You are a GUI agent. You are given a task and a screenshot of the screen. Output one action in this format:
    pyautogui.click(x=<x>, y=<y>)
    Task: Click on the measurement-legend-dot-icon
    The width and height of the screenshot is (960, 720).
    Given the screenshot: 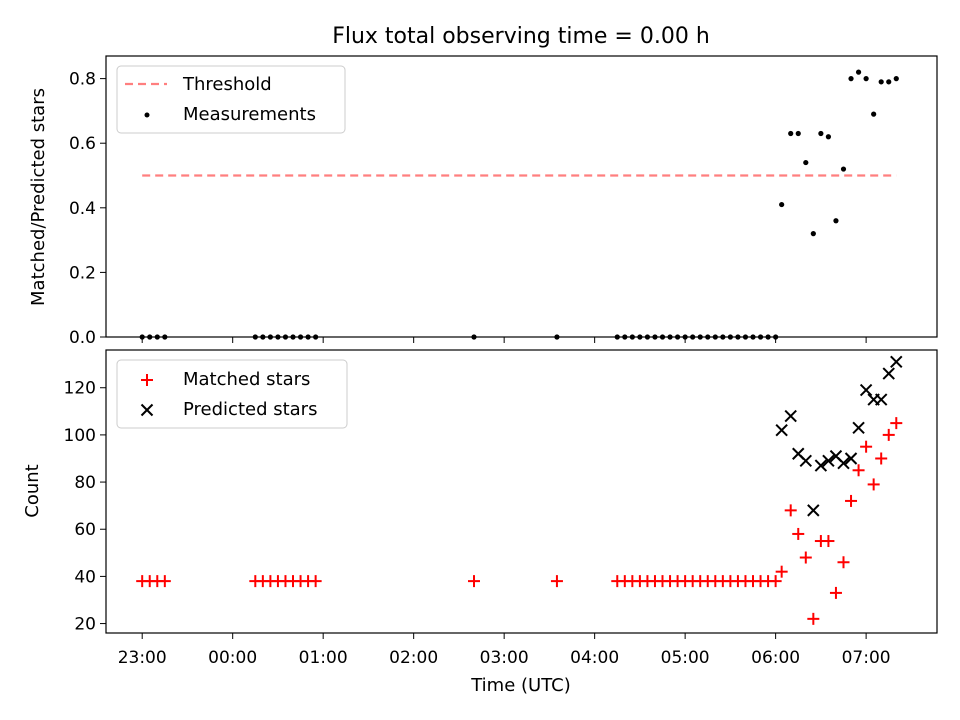 What is the action you would take?
    pyautogui.click(x=147, y=115)
    